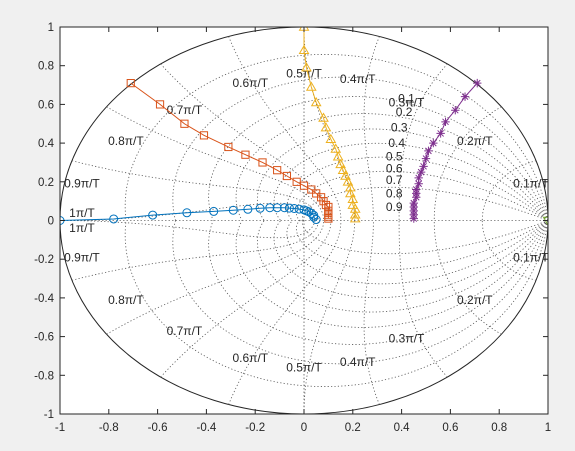 The image size is (575, 451). I want to click on x-tick-label: -0.2, so click(255, 428).